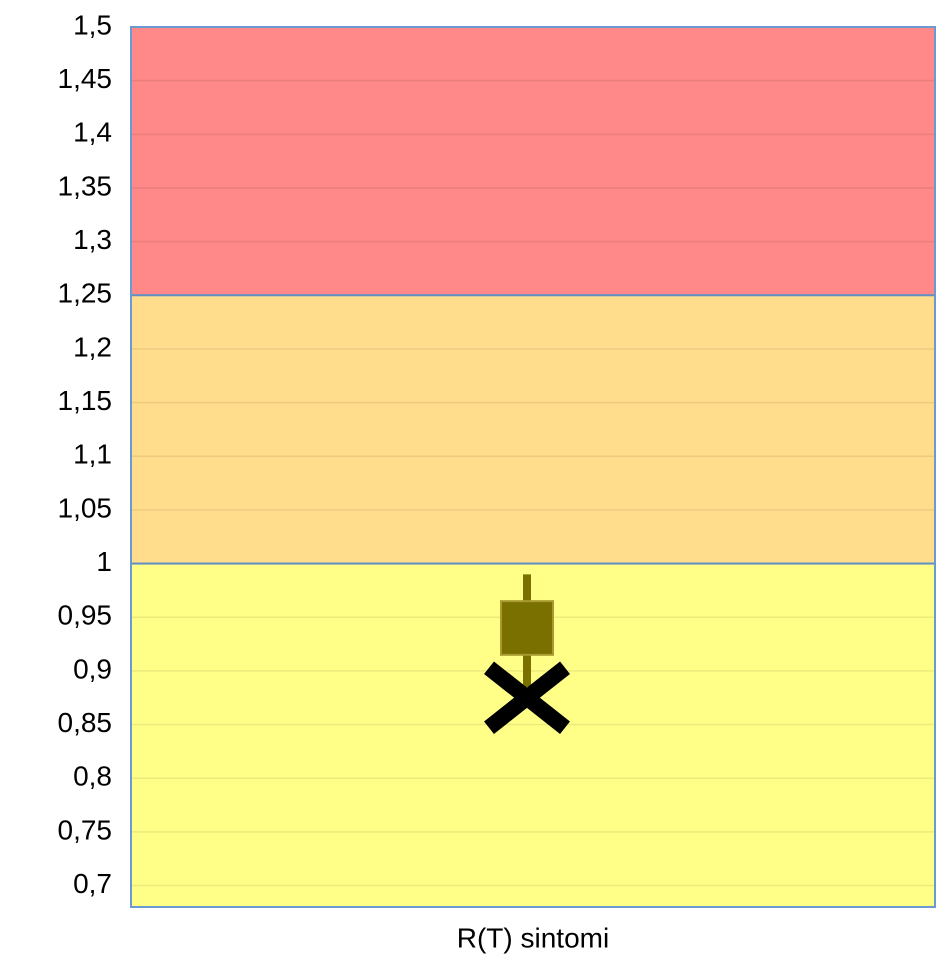 This screenshot has height=962, width=936. Describe the element at coordinates (85, 722) in the screenshot. I see `y-tick-label: 0,85` at that location.